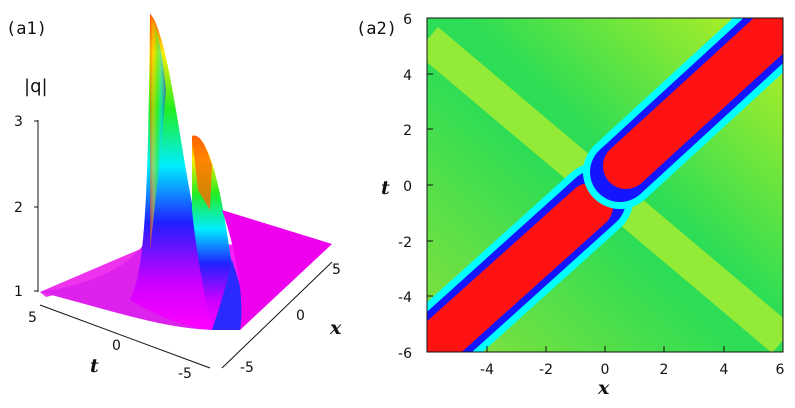 This screenshot has width=795, height=408. What do you see at coordinates (247, 368) in the screenshot?
I see `panel-a1-x-tick-label-neg5: -5` at bounding box center [247, 368].